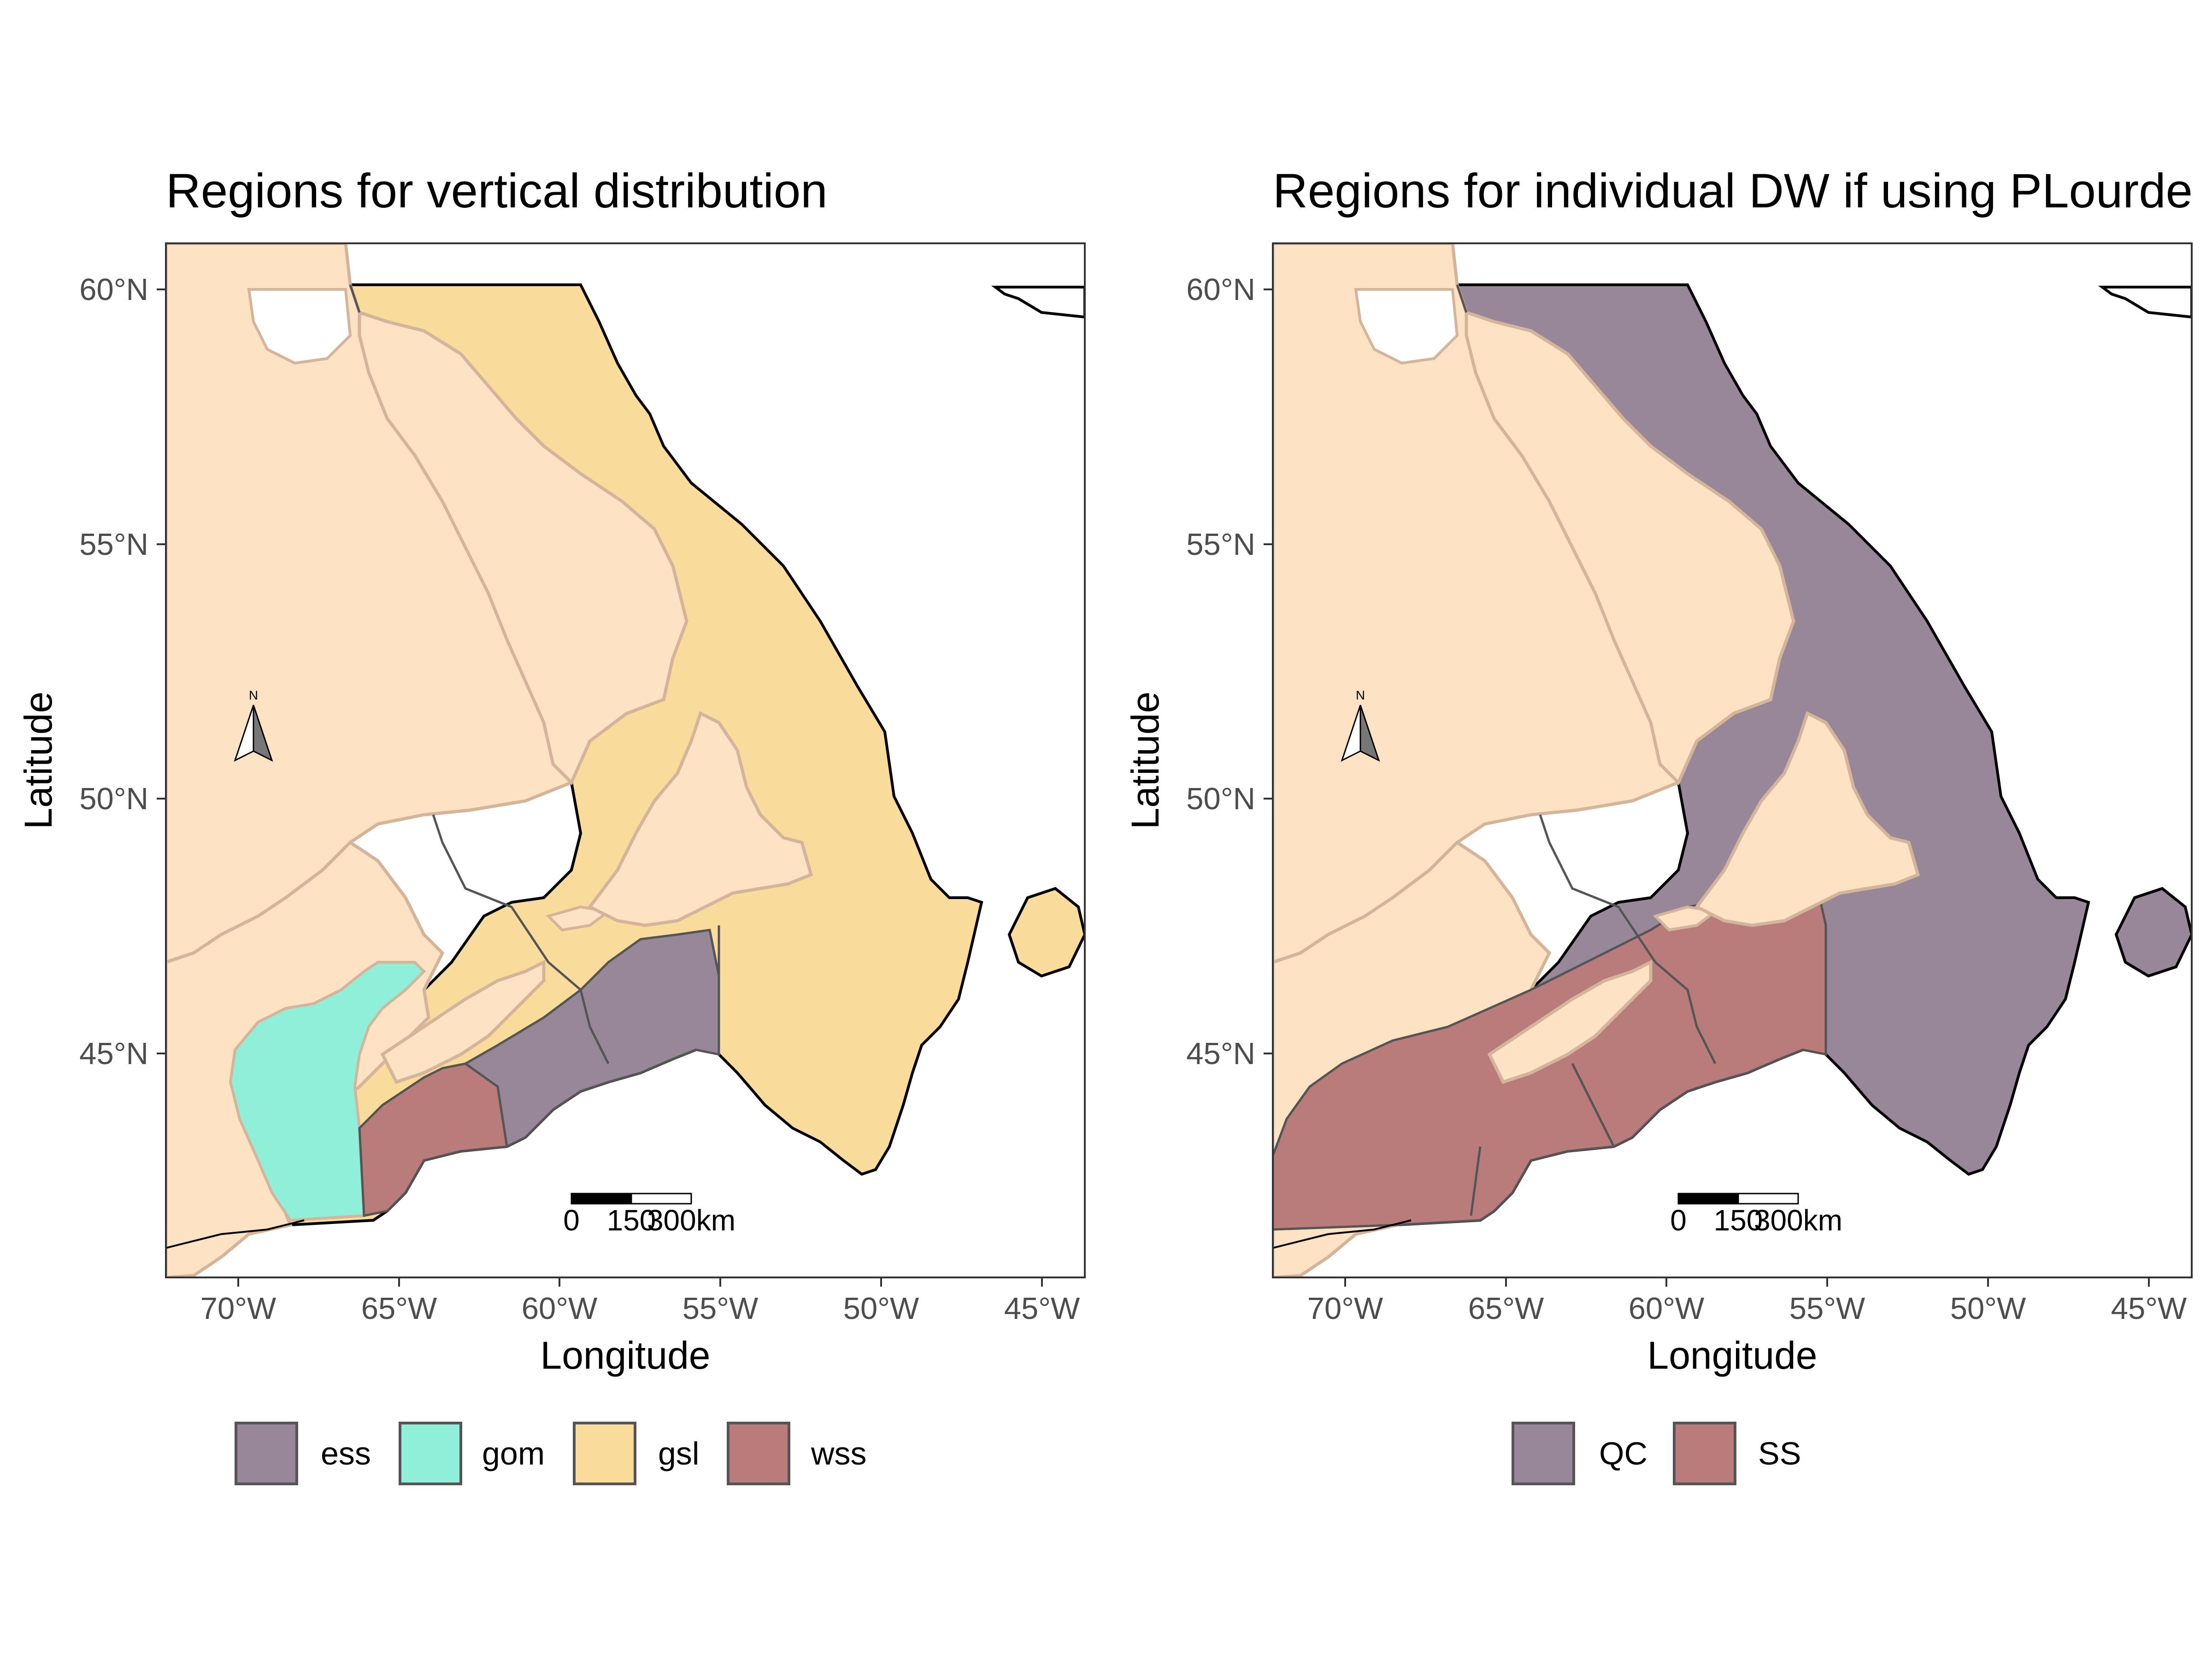 The image size is (2212, 1659). I want to click on right-legend: QC SS, so click(1656, 1453).